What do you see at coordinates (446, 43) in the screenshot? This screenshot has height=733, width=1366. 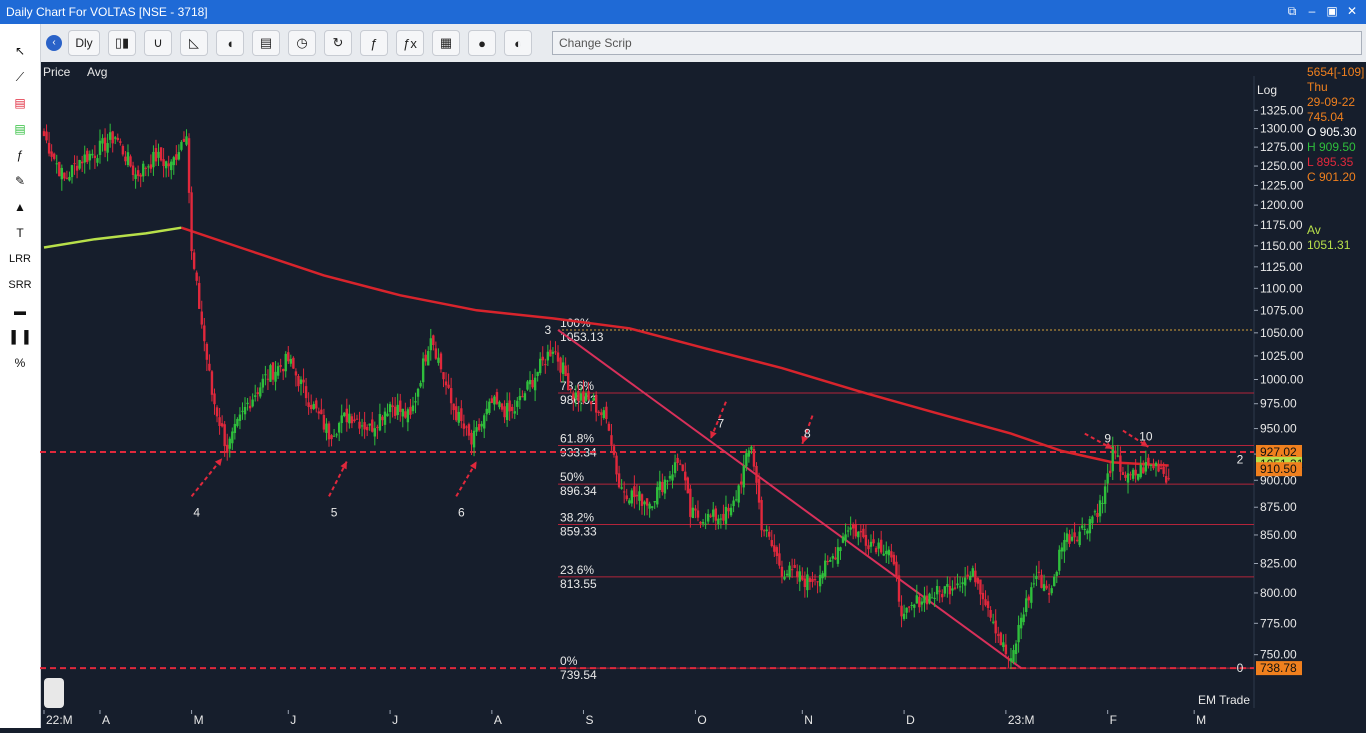 I see `grid-icon: ▦` at bounding box center [446, 43].